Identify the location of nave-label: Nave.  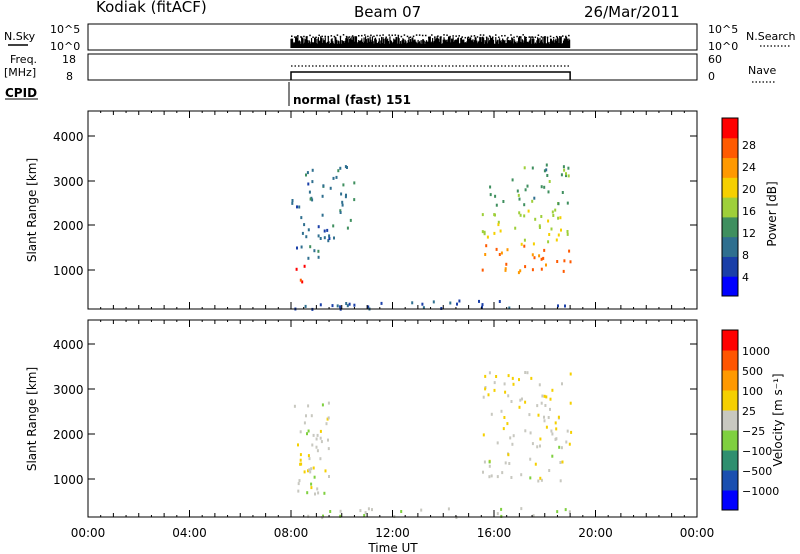
(762, 70).